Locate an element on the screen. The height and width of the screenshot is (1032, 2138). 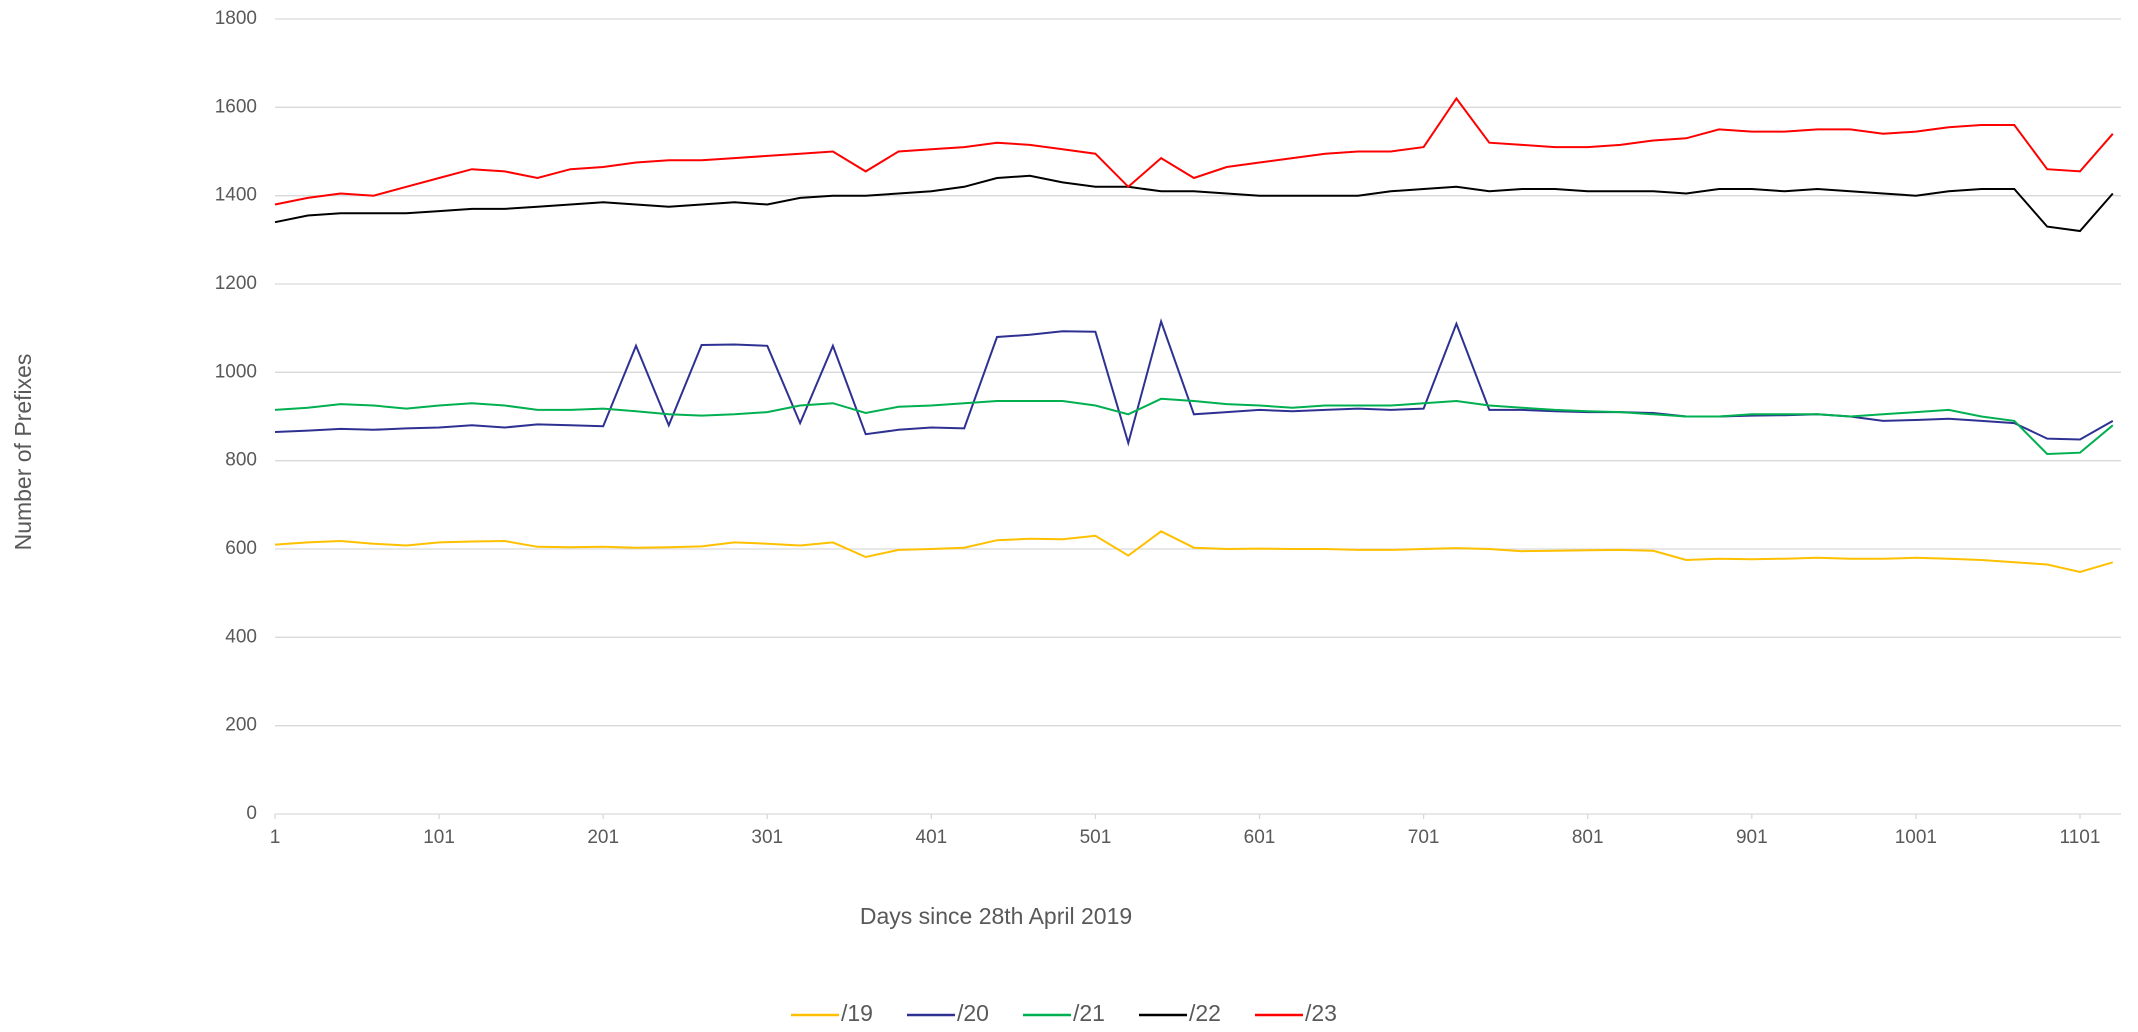
x-axis-title: Days since 28th April 2019 is located at coordinates (996, 916).